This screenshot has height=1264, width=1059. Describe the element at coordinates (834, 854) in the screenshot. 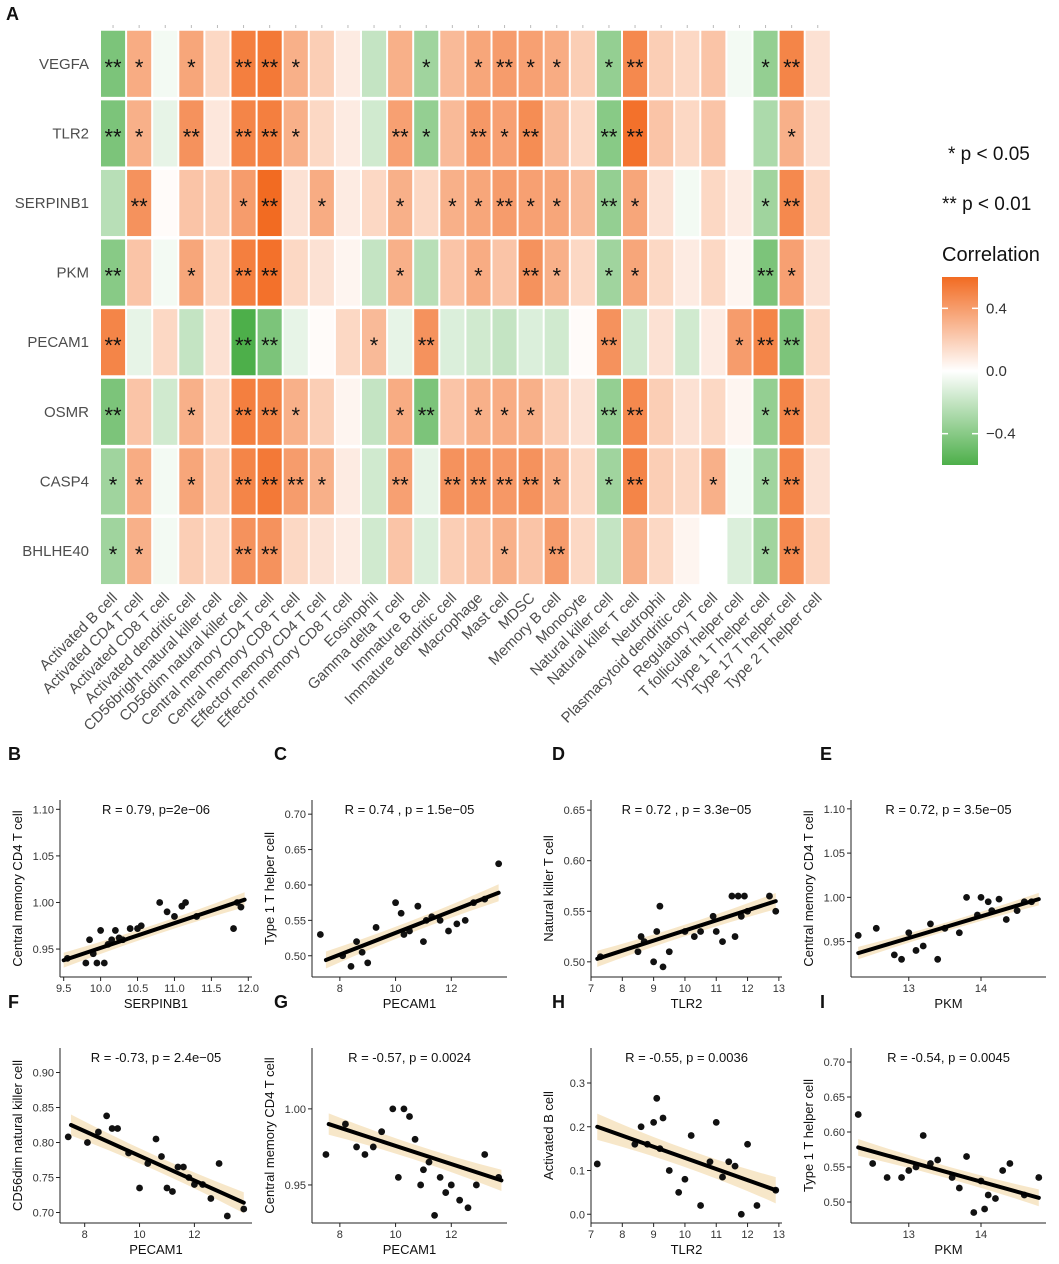

I see `y-tick-label: 1.05` at that location.